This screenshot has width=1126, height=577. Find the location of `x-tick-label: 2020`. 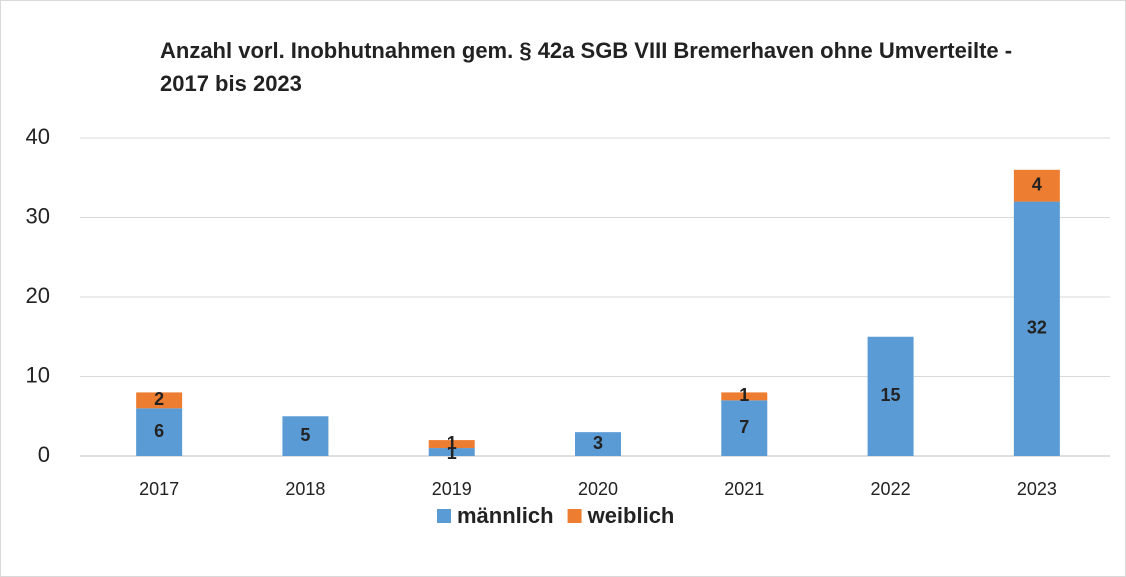

x-tick-label: 2020 is located at coordinates (598, 489).